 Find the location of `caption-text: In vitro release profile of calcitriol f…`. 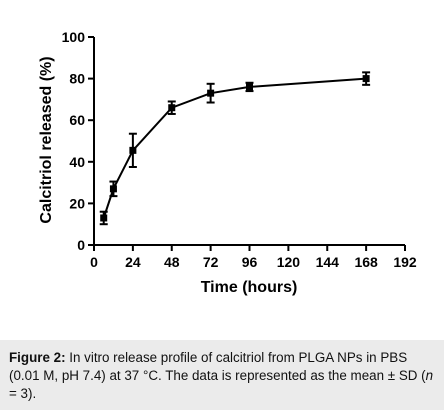

caption-text: In vitro release profile of calcitriol f… is located at coordinates (217, 366).